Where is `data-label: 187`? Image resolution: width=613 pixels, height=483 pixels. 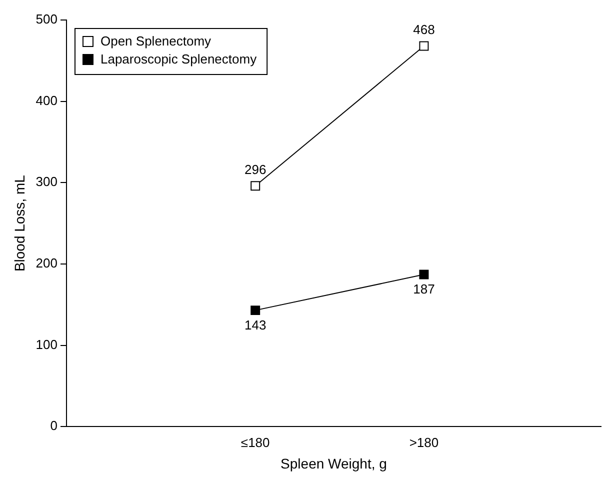
data-label: 187 is located at coordinates (424, 289).